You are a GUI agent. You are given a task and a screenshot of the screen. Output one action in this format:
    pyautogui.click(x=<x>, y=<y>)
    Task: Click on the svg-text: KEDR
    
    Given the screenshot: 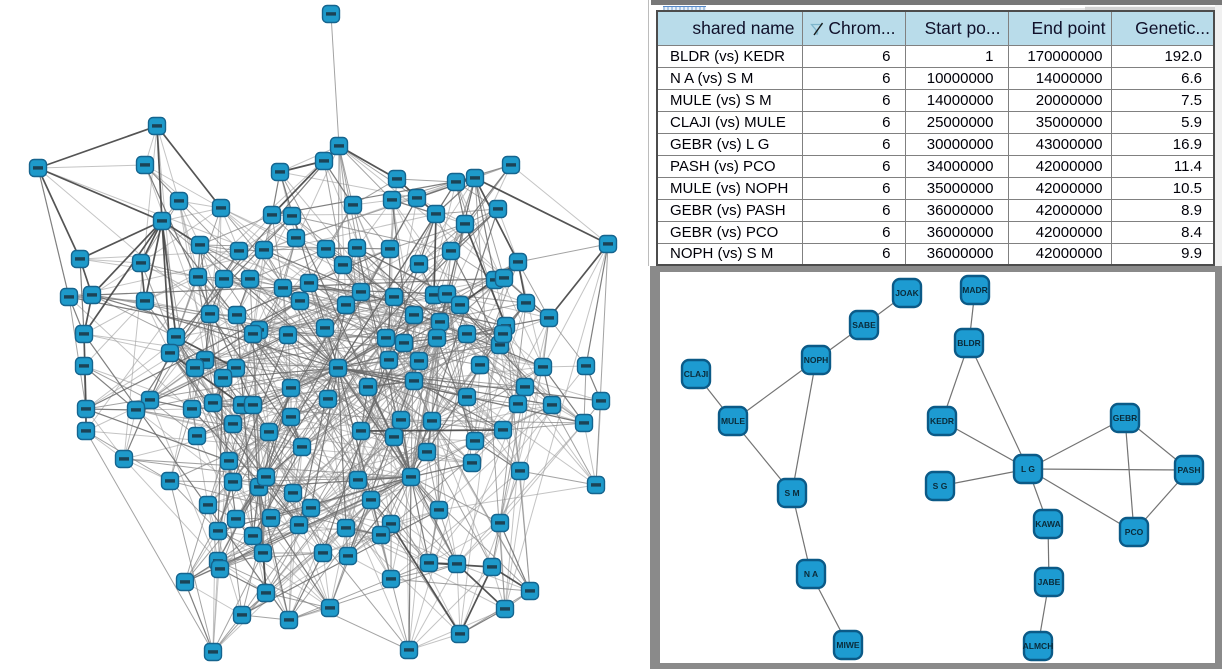 What is the action you would take?
    pyautogui.click(x=942, y=421)
    